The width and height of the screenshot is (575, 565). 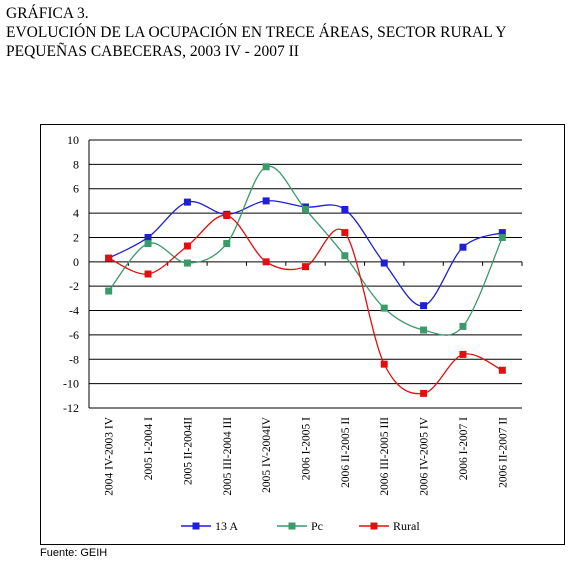 I want to click on y-tick-label: 6, so click(x=76, y=189).